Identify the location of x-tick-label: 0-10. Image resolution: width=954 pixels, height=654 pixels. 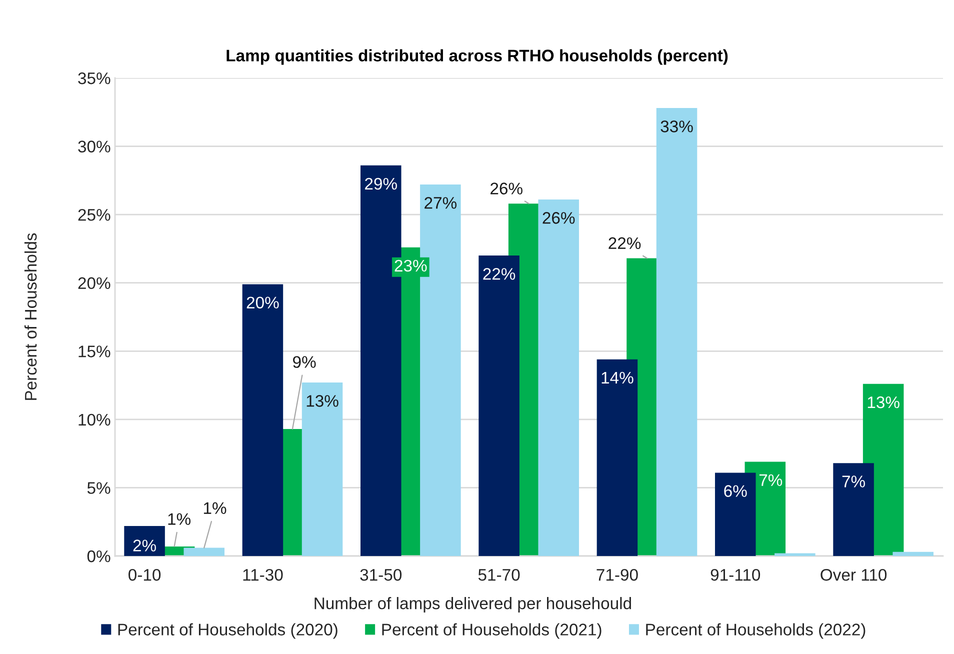
(144, 574).